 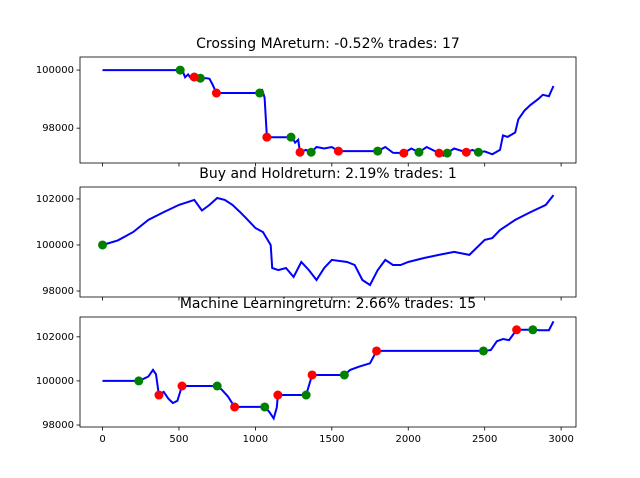 What do you see at coordinates (328, 304) in the screenshot?
I see `subplot-title: Machine Learningreturn: 2.66% trades: 15` at bounding box center [328, 304].